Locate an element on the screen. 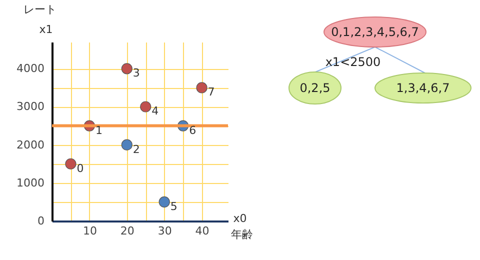 The width and height of the screenshot is (480, 260). x-axis-title: x0 is located at coordinates (240, 218).